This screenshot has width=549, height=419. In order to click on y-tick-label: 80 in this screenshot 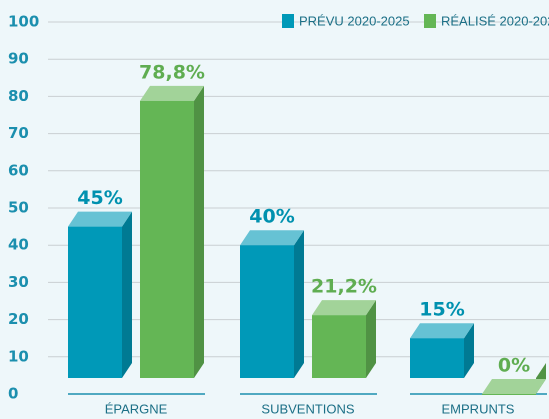, I will do `click(18, 96)`.